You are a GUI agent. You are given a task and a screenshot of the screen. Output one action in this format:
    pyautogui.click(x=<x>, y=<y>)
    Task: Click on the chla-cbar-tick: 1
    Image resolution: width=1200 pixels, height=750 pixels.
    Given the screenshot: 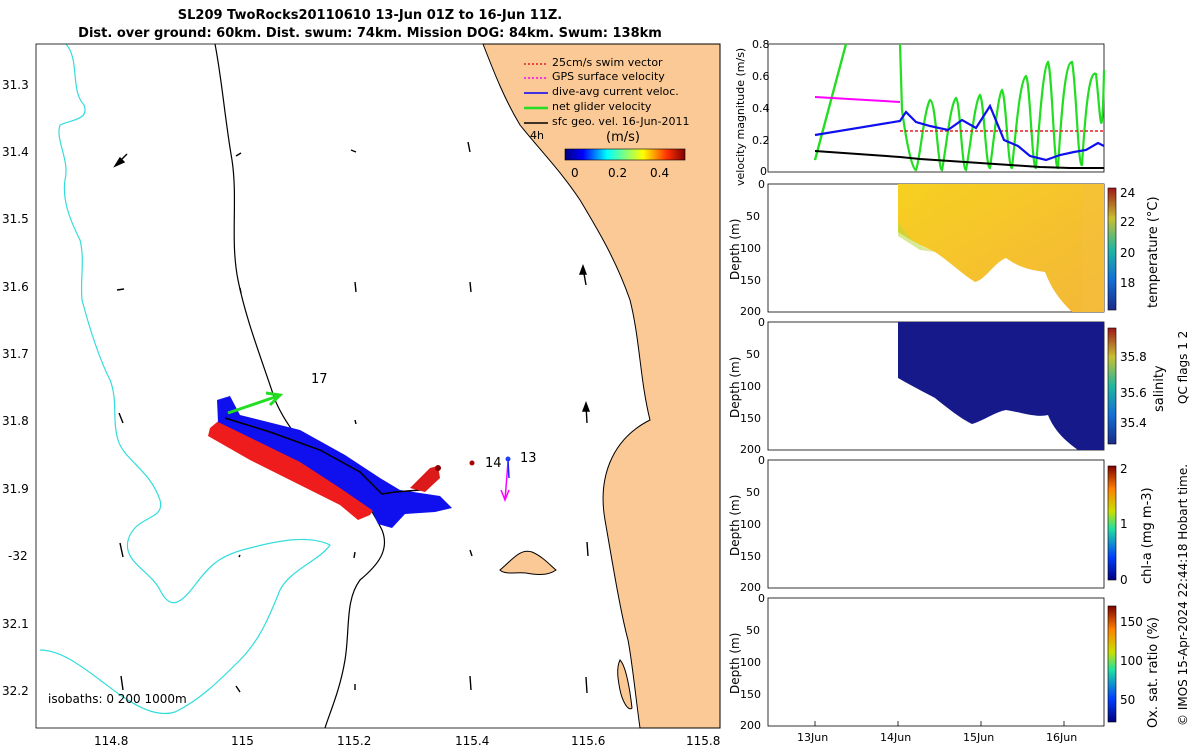 What is the action you would take?
    pyautogui.click(x=1124, y=524)
    